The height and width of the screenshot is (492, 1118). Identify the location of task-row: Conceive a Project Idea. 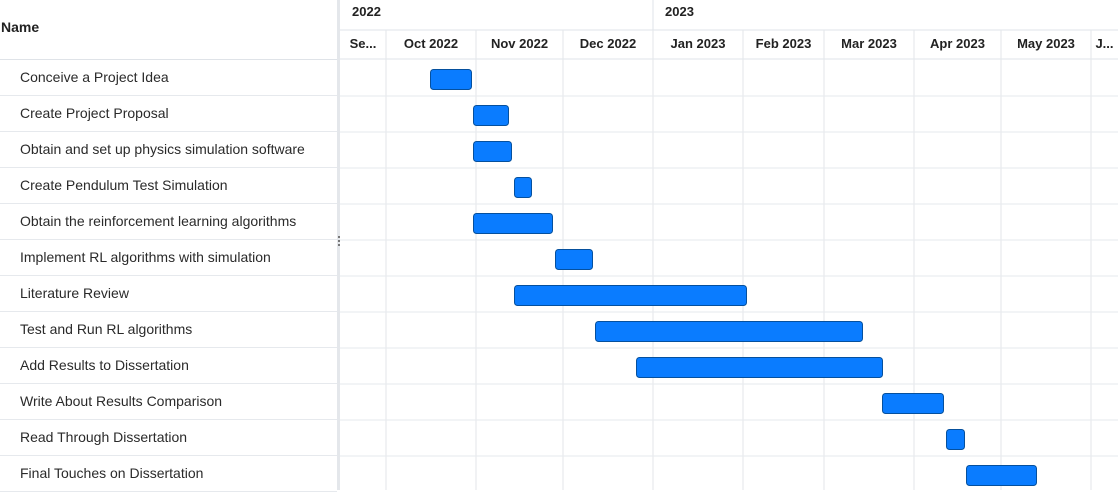
(168, 78).